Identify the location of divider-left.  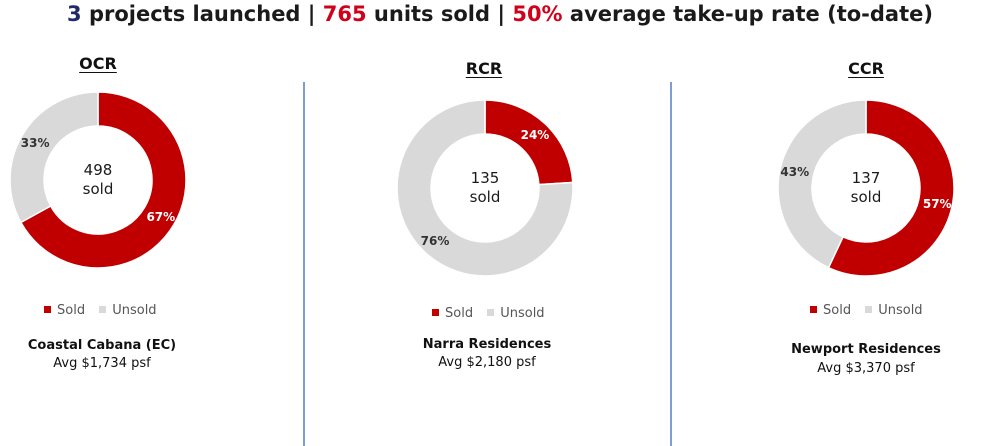
(304, 264).